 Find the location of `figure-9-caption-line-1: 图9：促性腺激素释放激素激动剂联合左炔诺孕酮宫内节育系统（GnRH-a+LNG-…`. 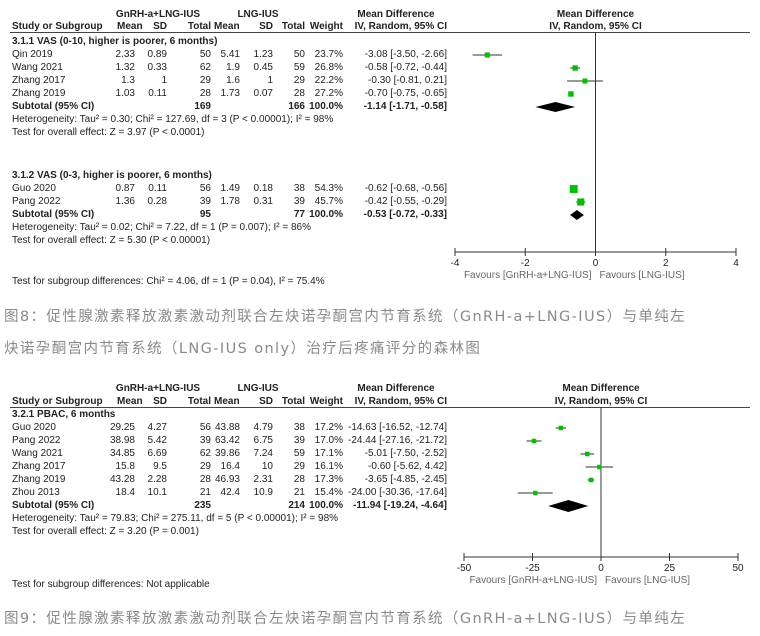

figure-9-caption-line-1: 图9：促性腺激素释放激素激动剂联合左炔诺孕酮宫内节育系统（GnRH-a+LNG-… is located at coordinates (345, 619).